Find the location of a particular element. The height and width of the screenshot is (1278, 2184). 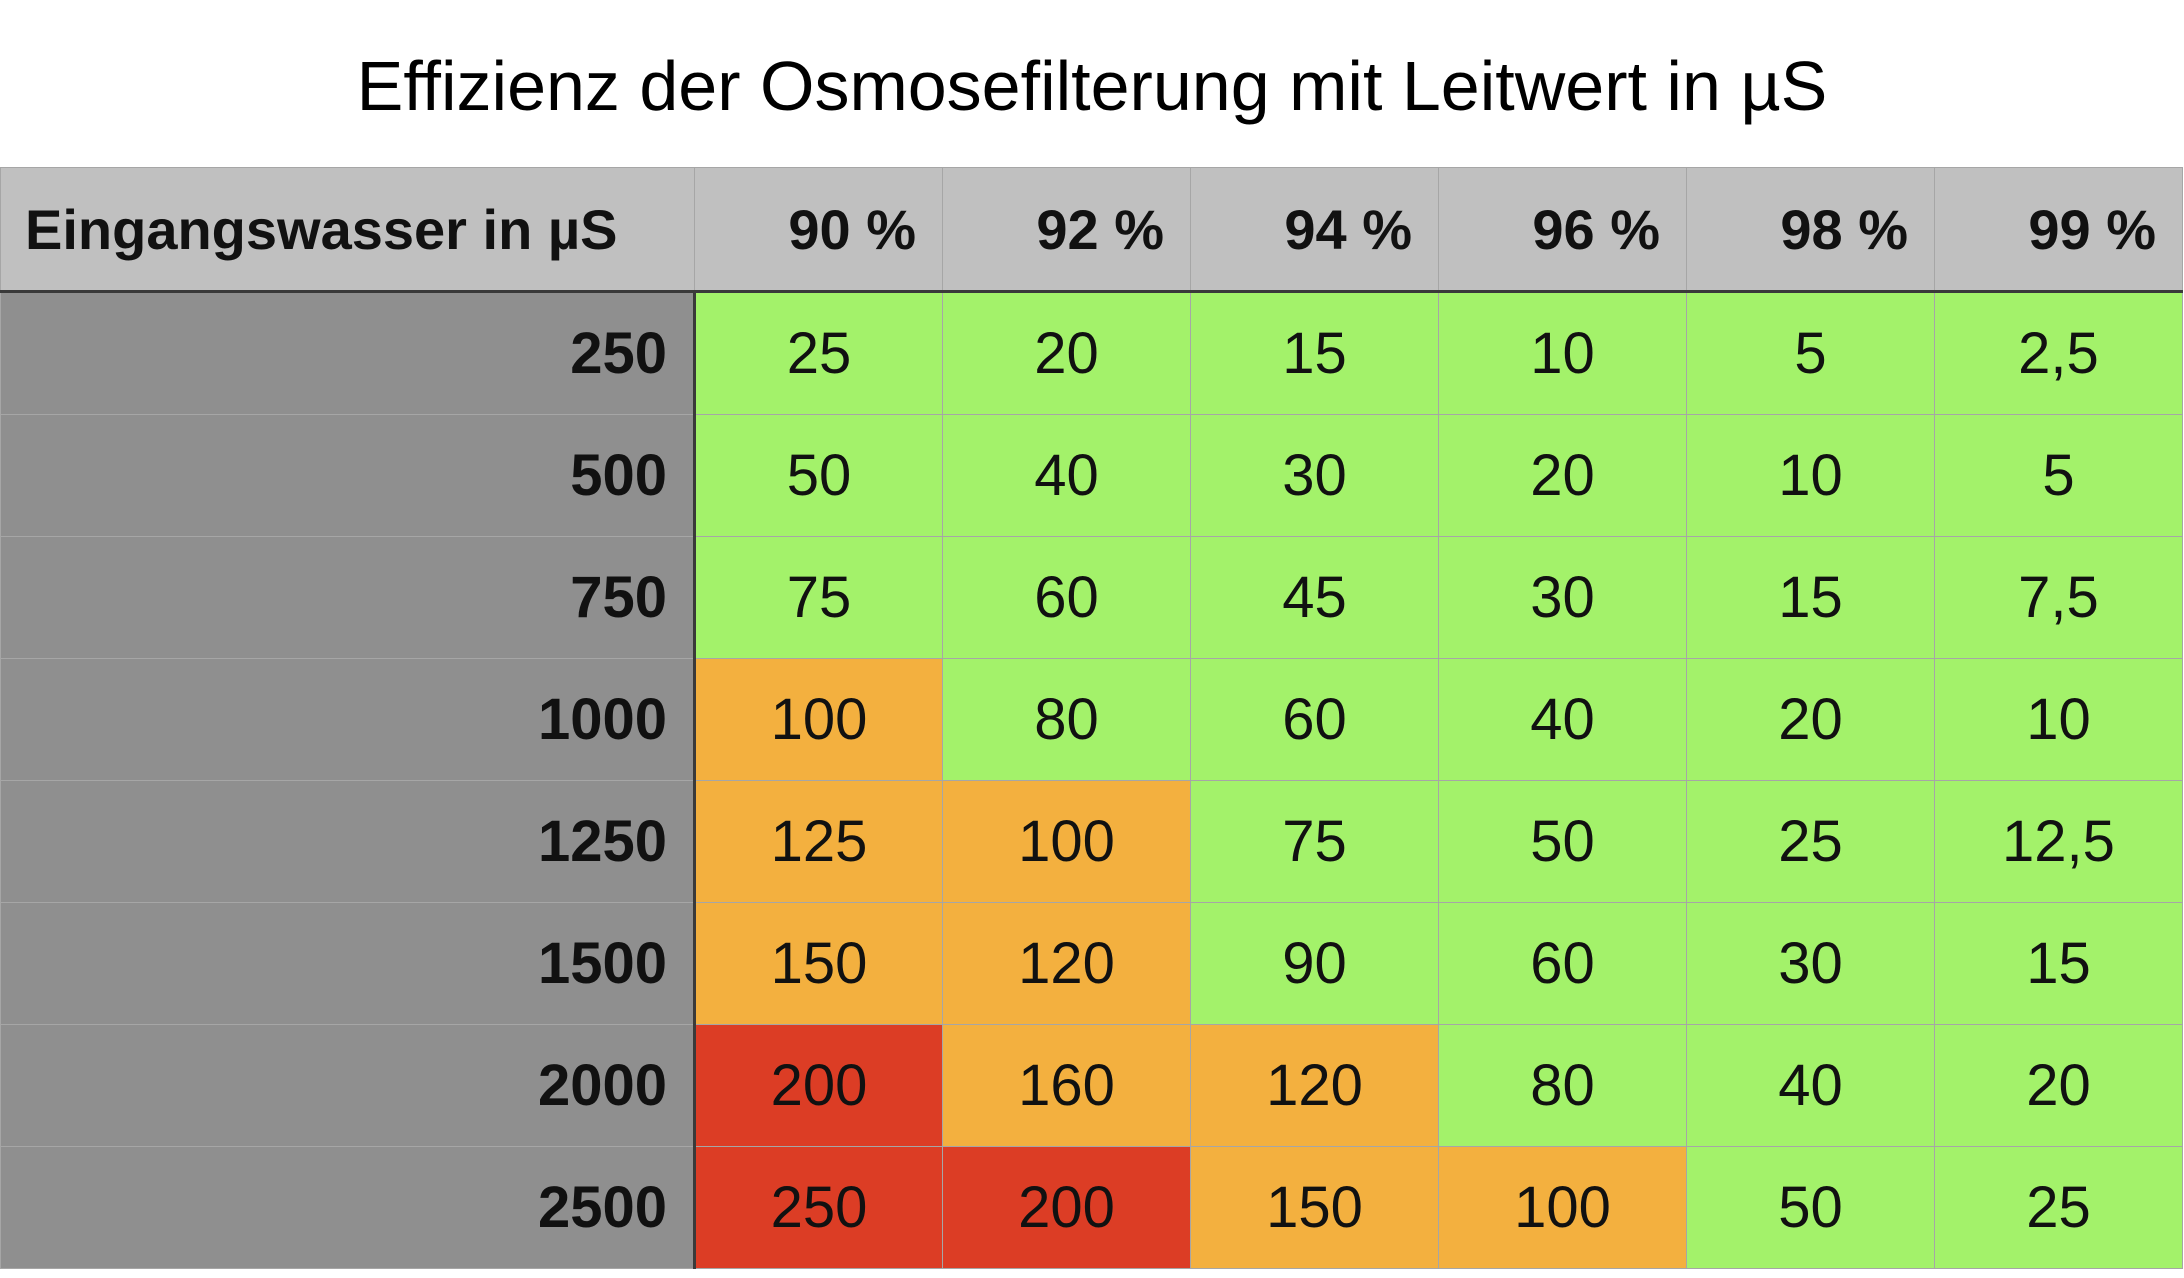

row-header: 750 is located at coordinates (348, 597).